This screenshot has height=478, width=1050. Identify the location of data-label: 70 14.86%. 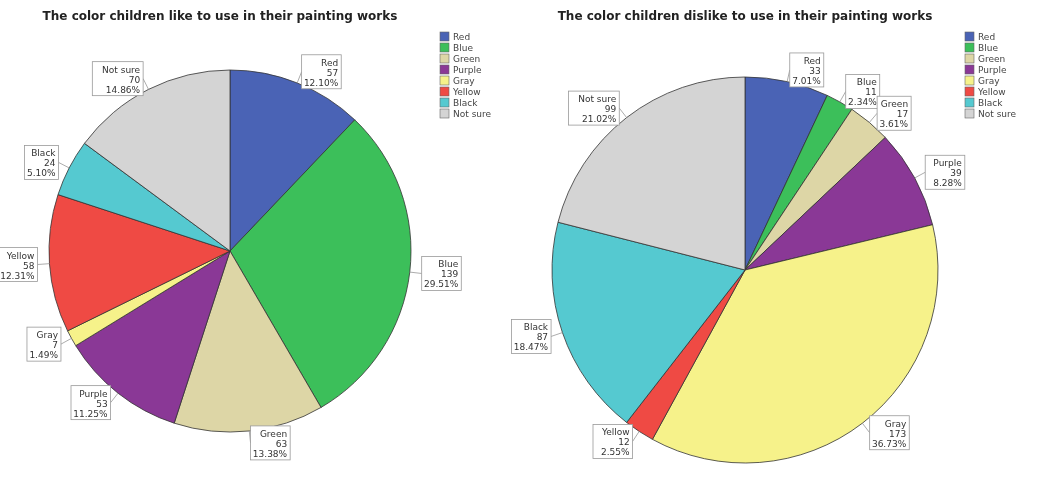
(123, 84).